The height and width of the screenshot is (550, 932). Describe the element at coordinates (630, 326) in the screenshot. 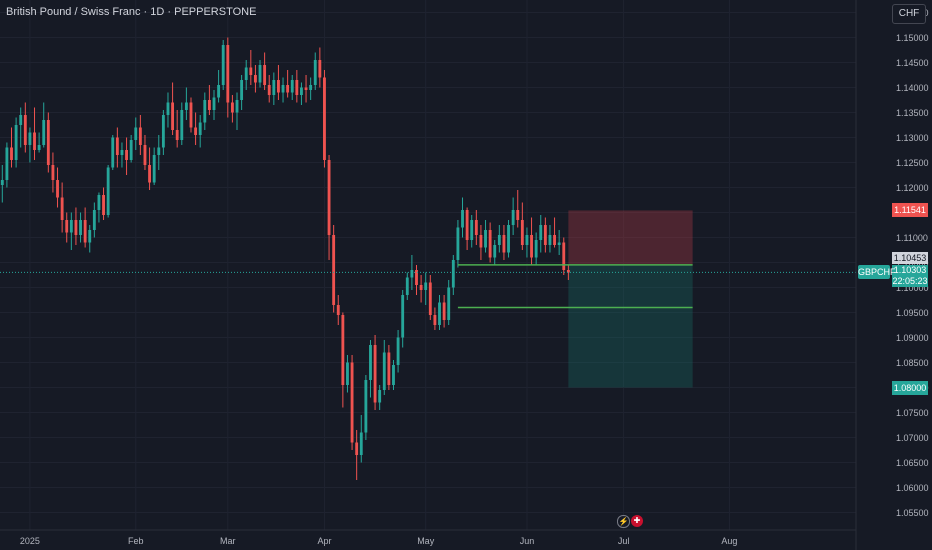

I see `take-profit-zone` at that location.